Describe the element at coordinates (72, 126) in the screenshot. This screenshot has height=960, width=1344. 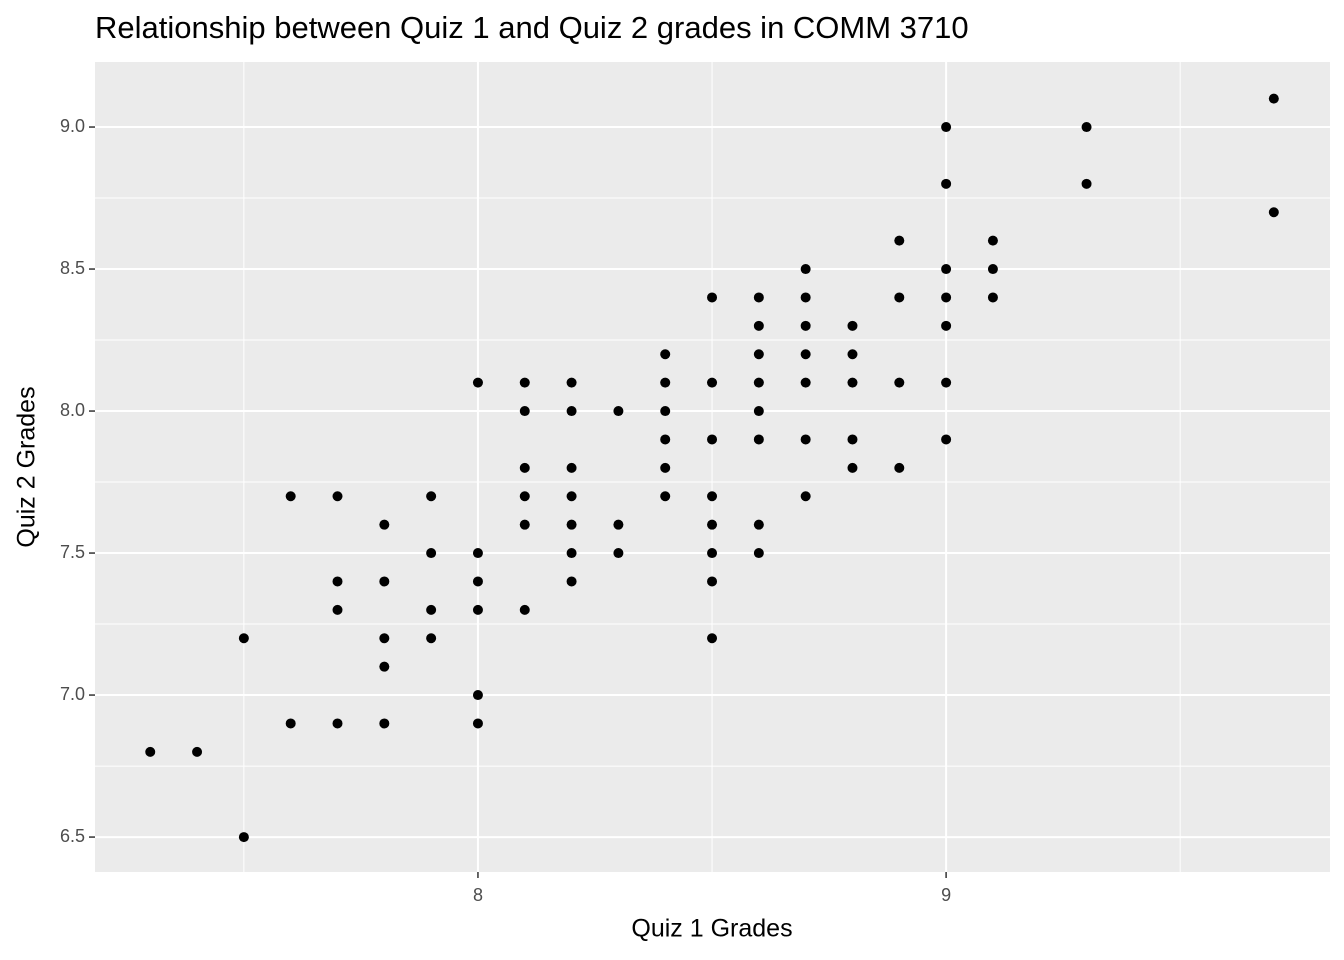
I see `y-tick-label: 9.0` at that location.